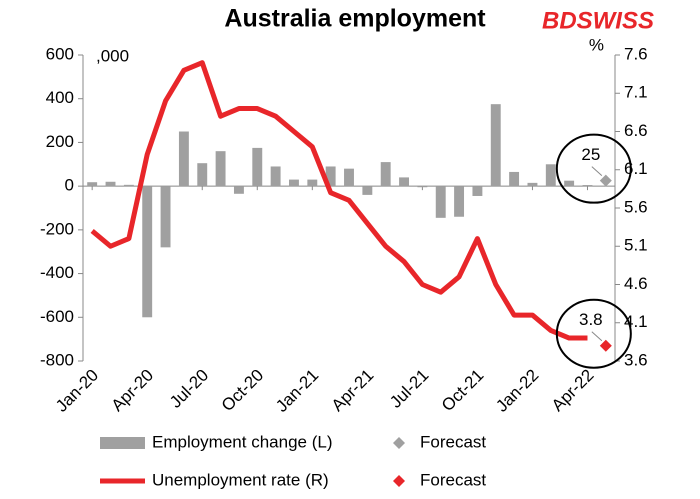 The image size is (700, 499). What do you see at coordinates (355, 19) in the screenshot?
I see `chart-title: Australia employment` at bounding box center [355, 19].